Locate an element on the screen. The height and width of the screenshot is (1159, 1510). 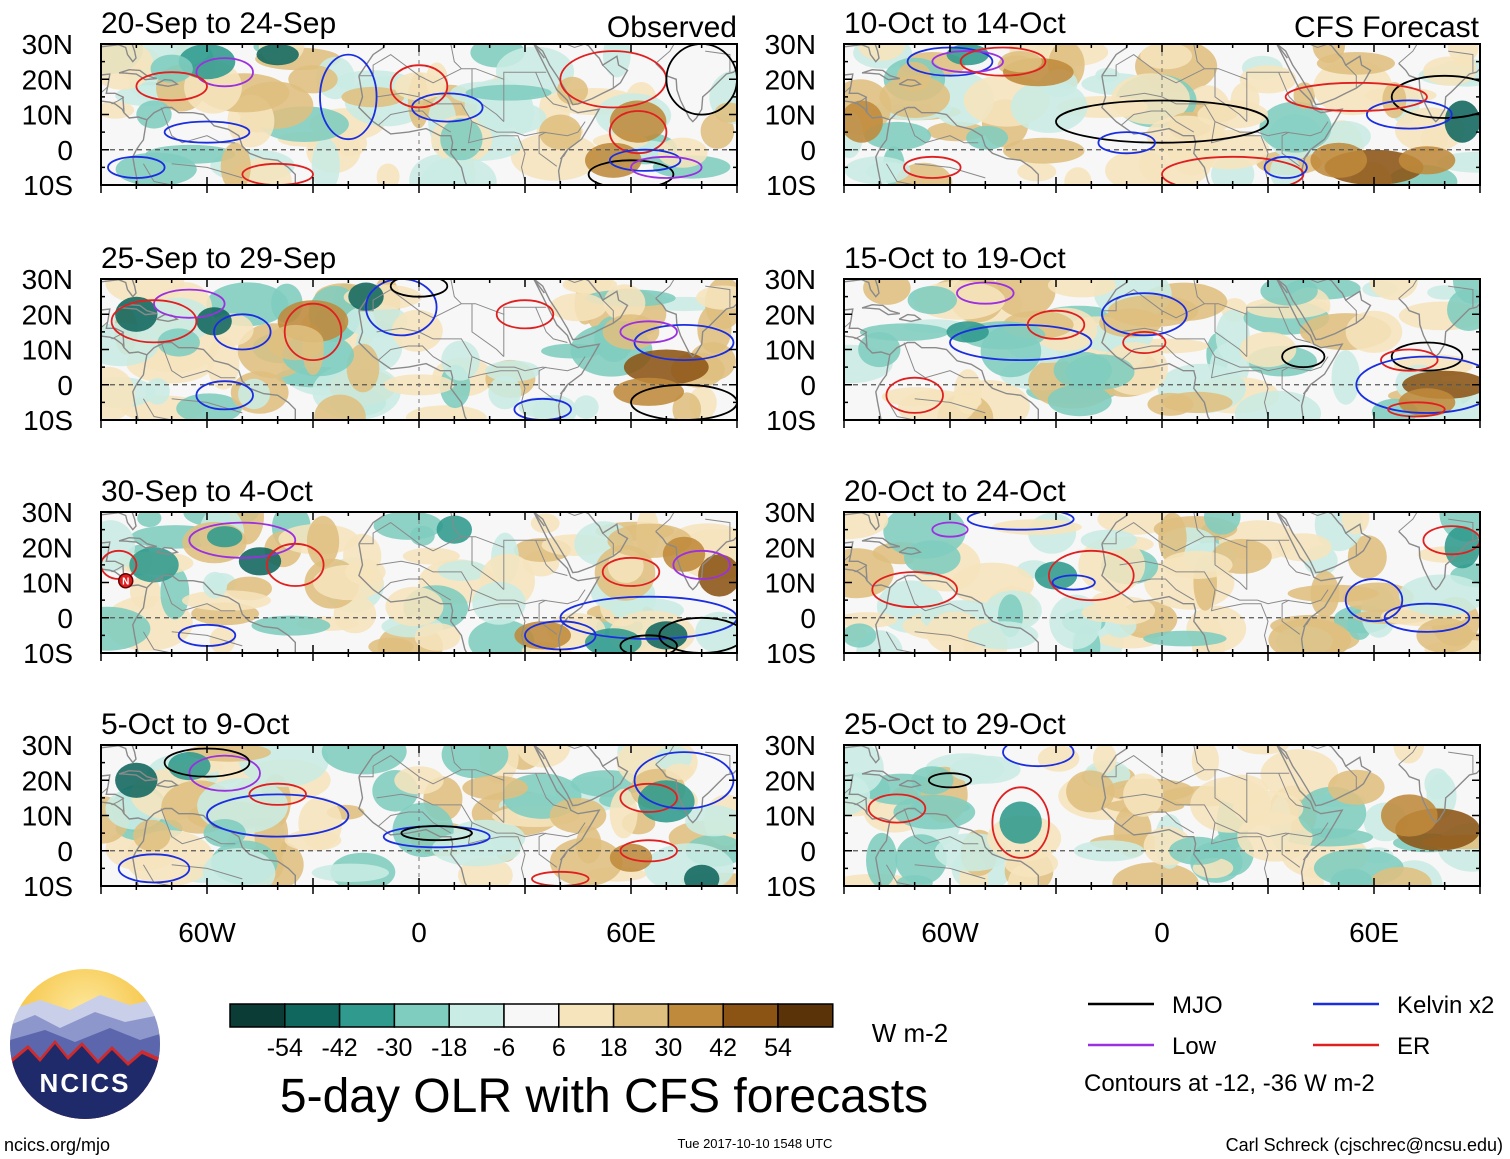
map-panel: 30-Sep to 4-Oct N 30N 20N 10N 0 10S is located at coordinates (380, 572).